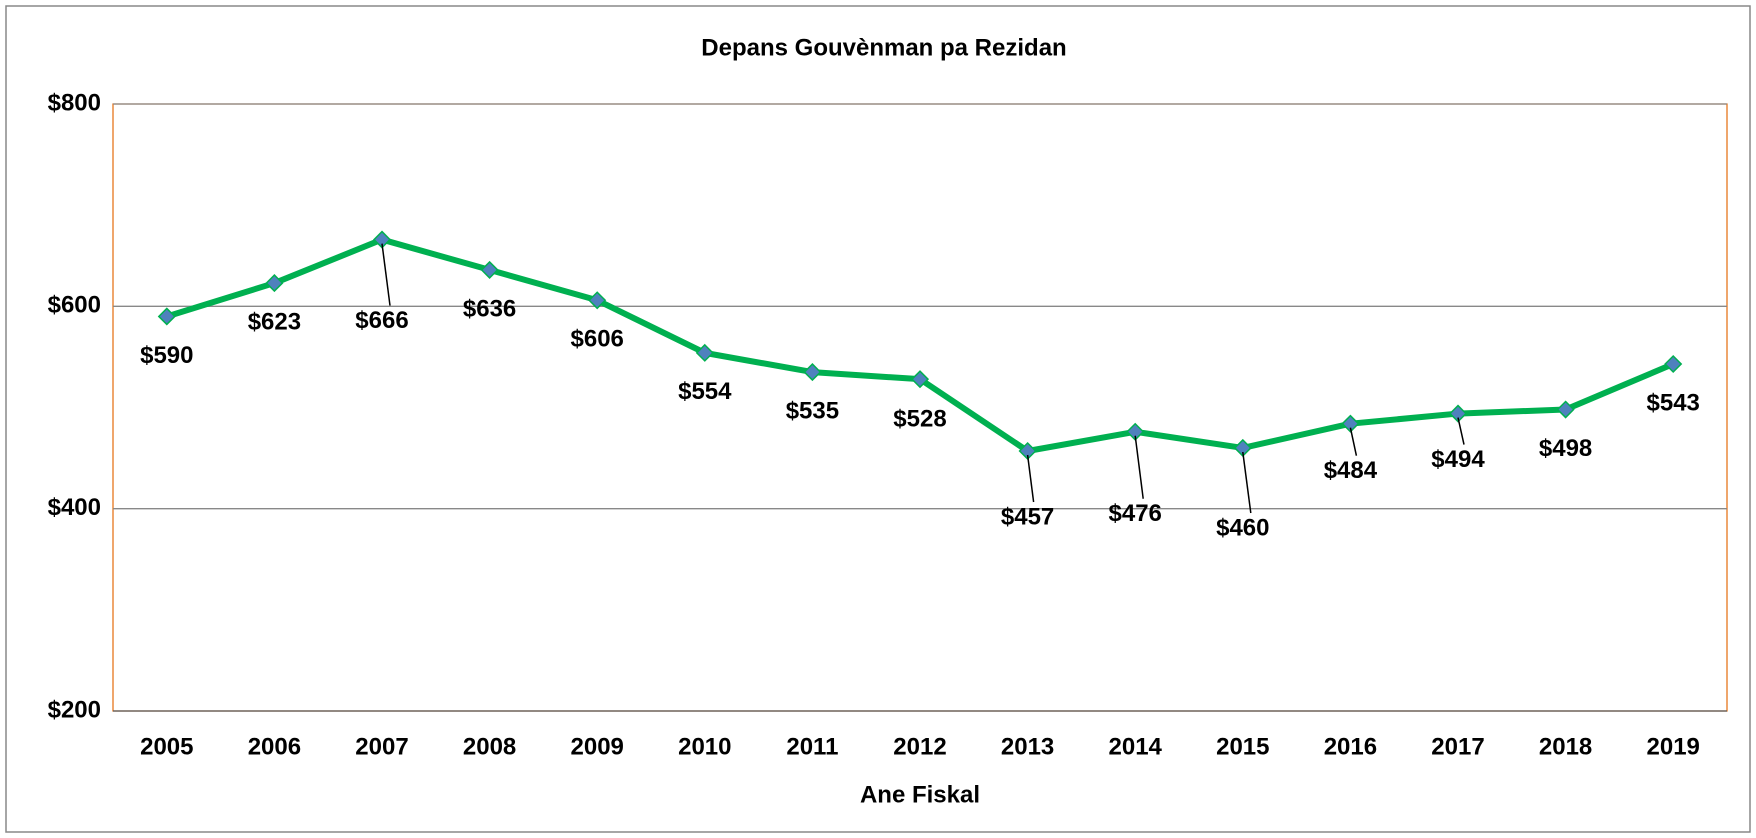  What do you see at coordinates (166, 355) in the screenshot?
I see `data-label: $590` at bounding box center [166, 355].